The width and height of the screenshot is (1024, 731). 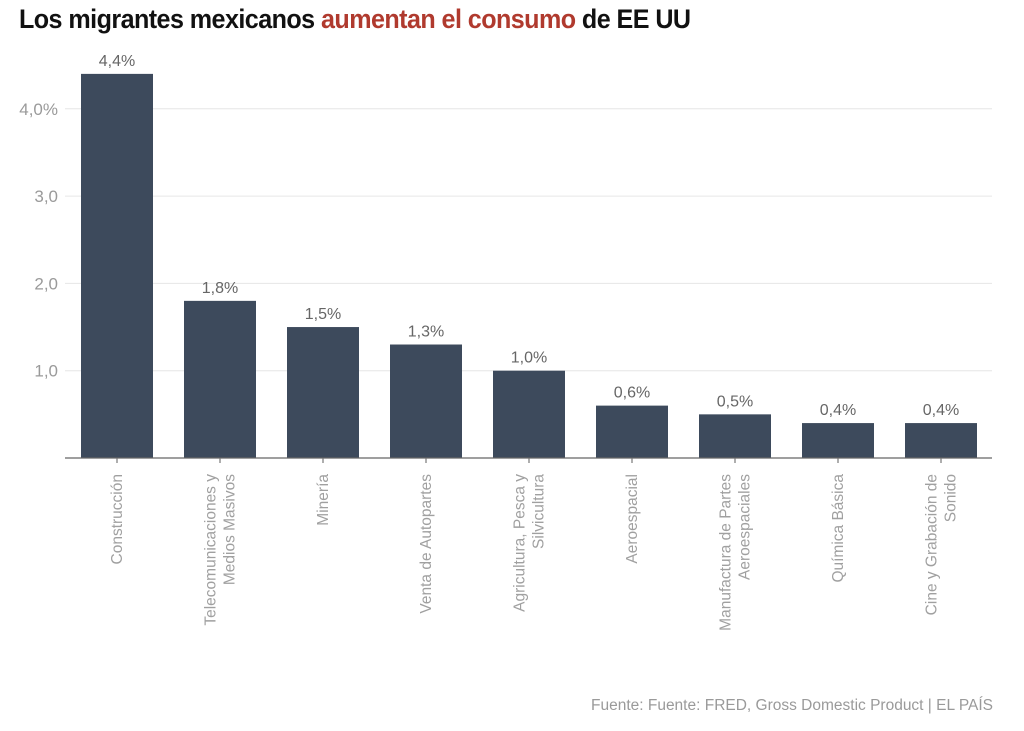 What do you see at coordinates (632, 393) in the screenshot?
I see `data-label: 0,6%` at bounding box center [632, 393].